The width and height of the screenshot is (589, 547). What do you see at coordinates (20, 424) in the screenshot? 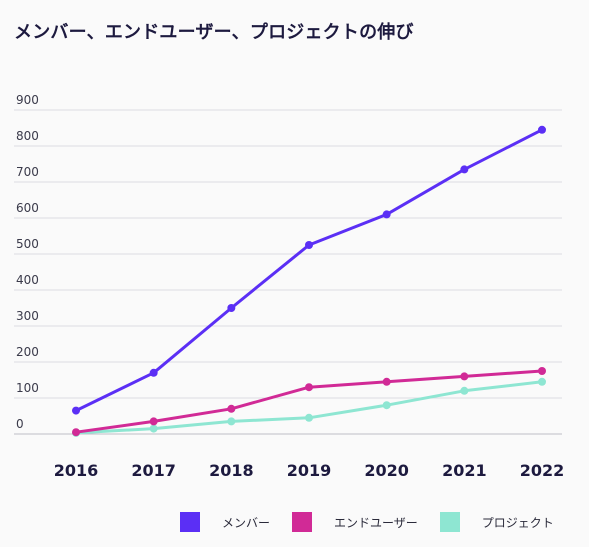
I see `y-tick-label: 0` at bounding box center [20, 424].